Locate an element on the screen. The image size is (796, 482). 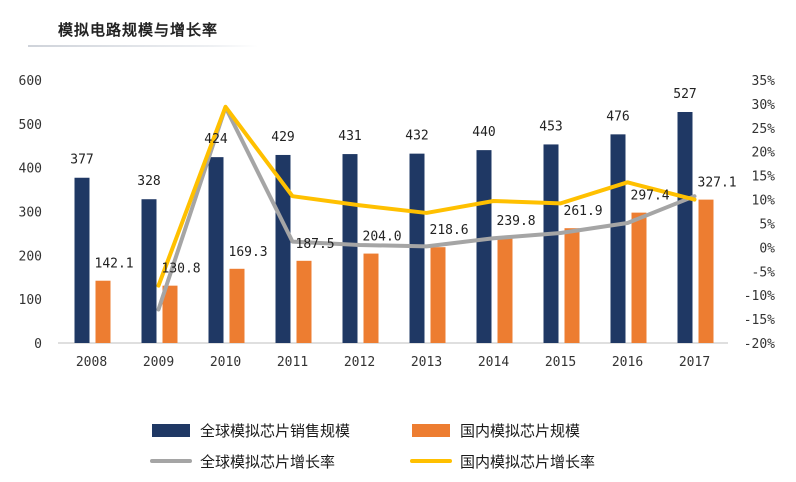
left-axis-tick-label: 600 is located at coordinates (30, 81).